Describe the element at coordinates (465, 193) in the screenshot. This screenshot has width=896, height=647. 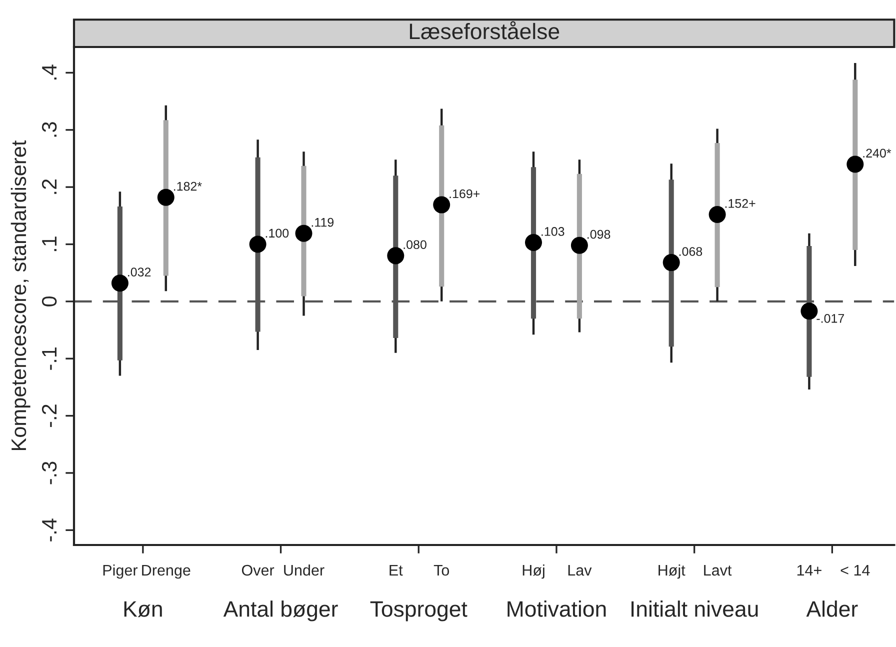
I see `data-label: .169+` at that location.